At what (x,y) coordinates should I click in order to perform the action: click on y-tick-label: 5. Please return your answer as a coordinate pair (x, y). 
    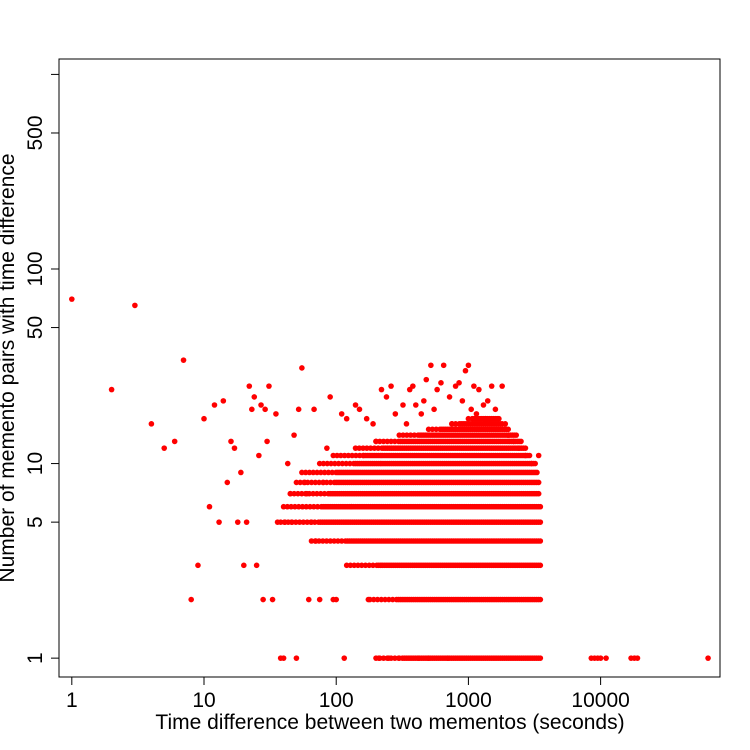
    Looking at the image, I should click on (35, 522).